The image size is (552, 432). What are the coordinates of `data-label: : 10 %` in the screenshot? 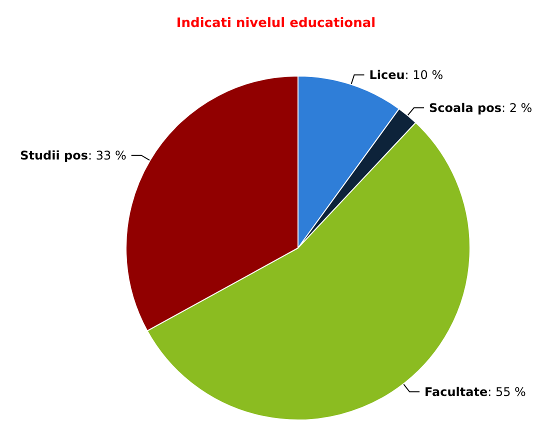 It's located at (424, 75).